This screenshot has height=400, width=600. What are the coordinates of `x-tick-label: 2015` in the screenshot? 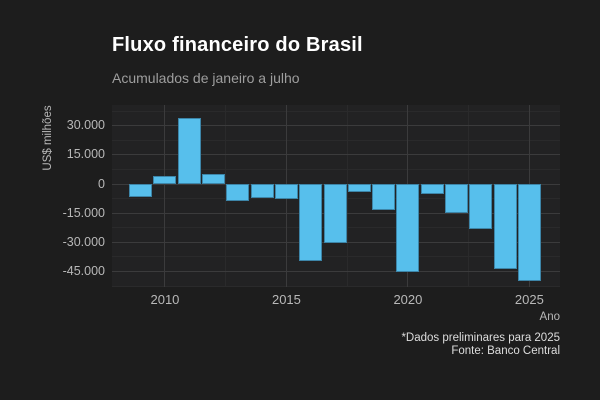 It's located at (286, 299).